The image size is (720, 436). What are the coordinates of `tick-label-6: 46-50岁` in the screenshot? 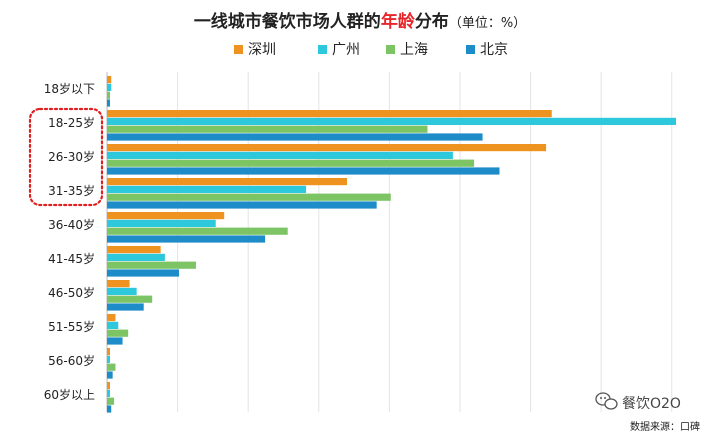 It's located at (71, 292).